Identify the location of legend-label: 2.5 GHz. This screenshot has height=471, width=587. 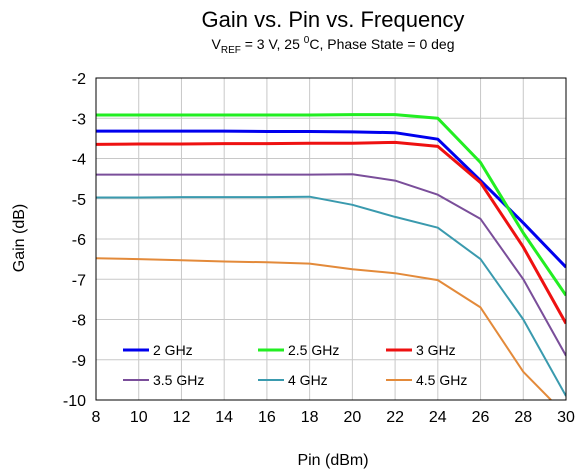
(313, 350).